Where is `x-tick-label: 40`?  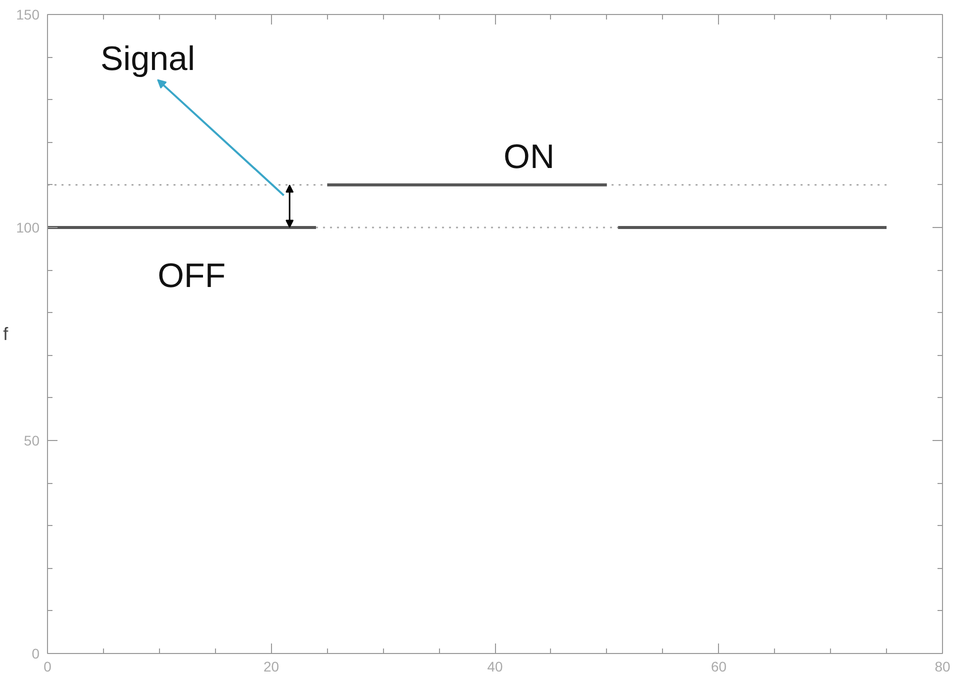
x-tick-label: 40 is located at coordinates (495, 666).